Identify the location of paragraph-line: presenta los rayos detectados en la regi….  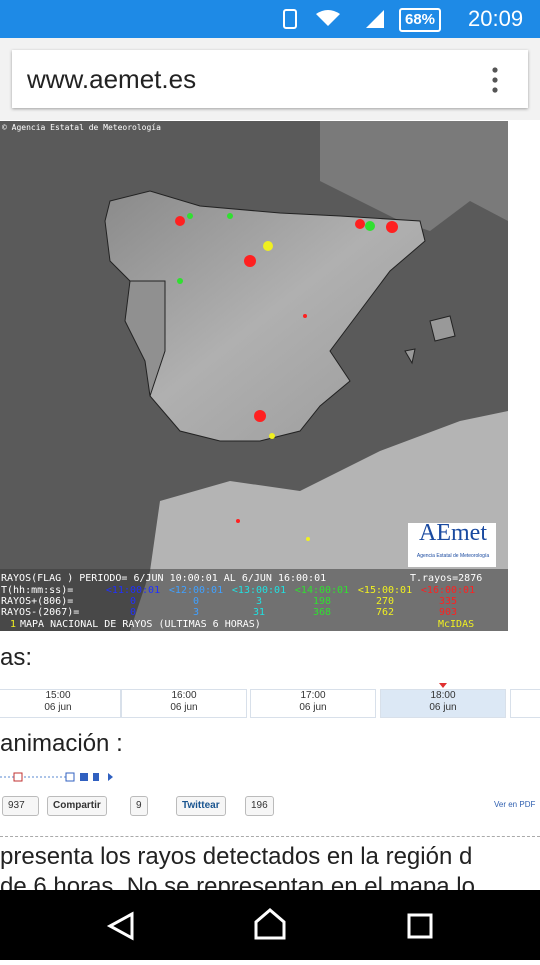
(236, 856).